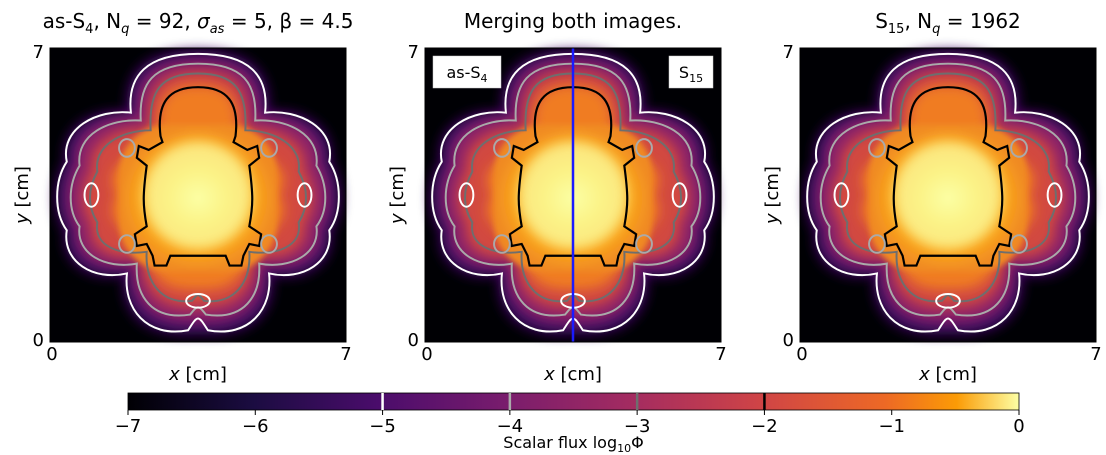 Image resolution: width=1106 pixels, height=455 pixels. Describe the element at coordinates (637, 426) in the screenshot. I see `colorbar-tick-label: −3` at that location.